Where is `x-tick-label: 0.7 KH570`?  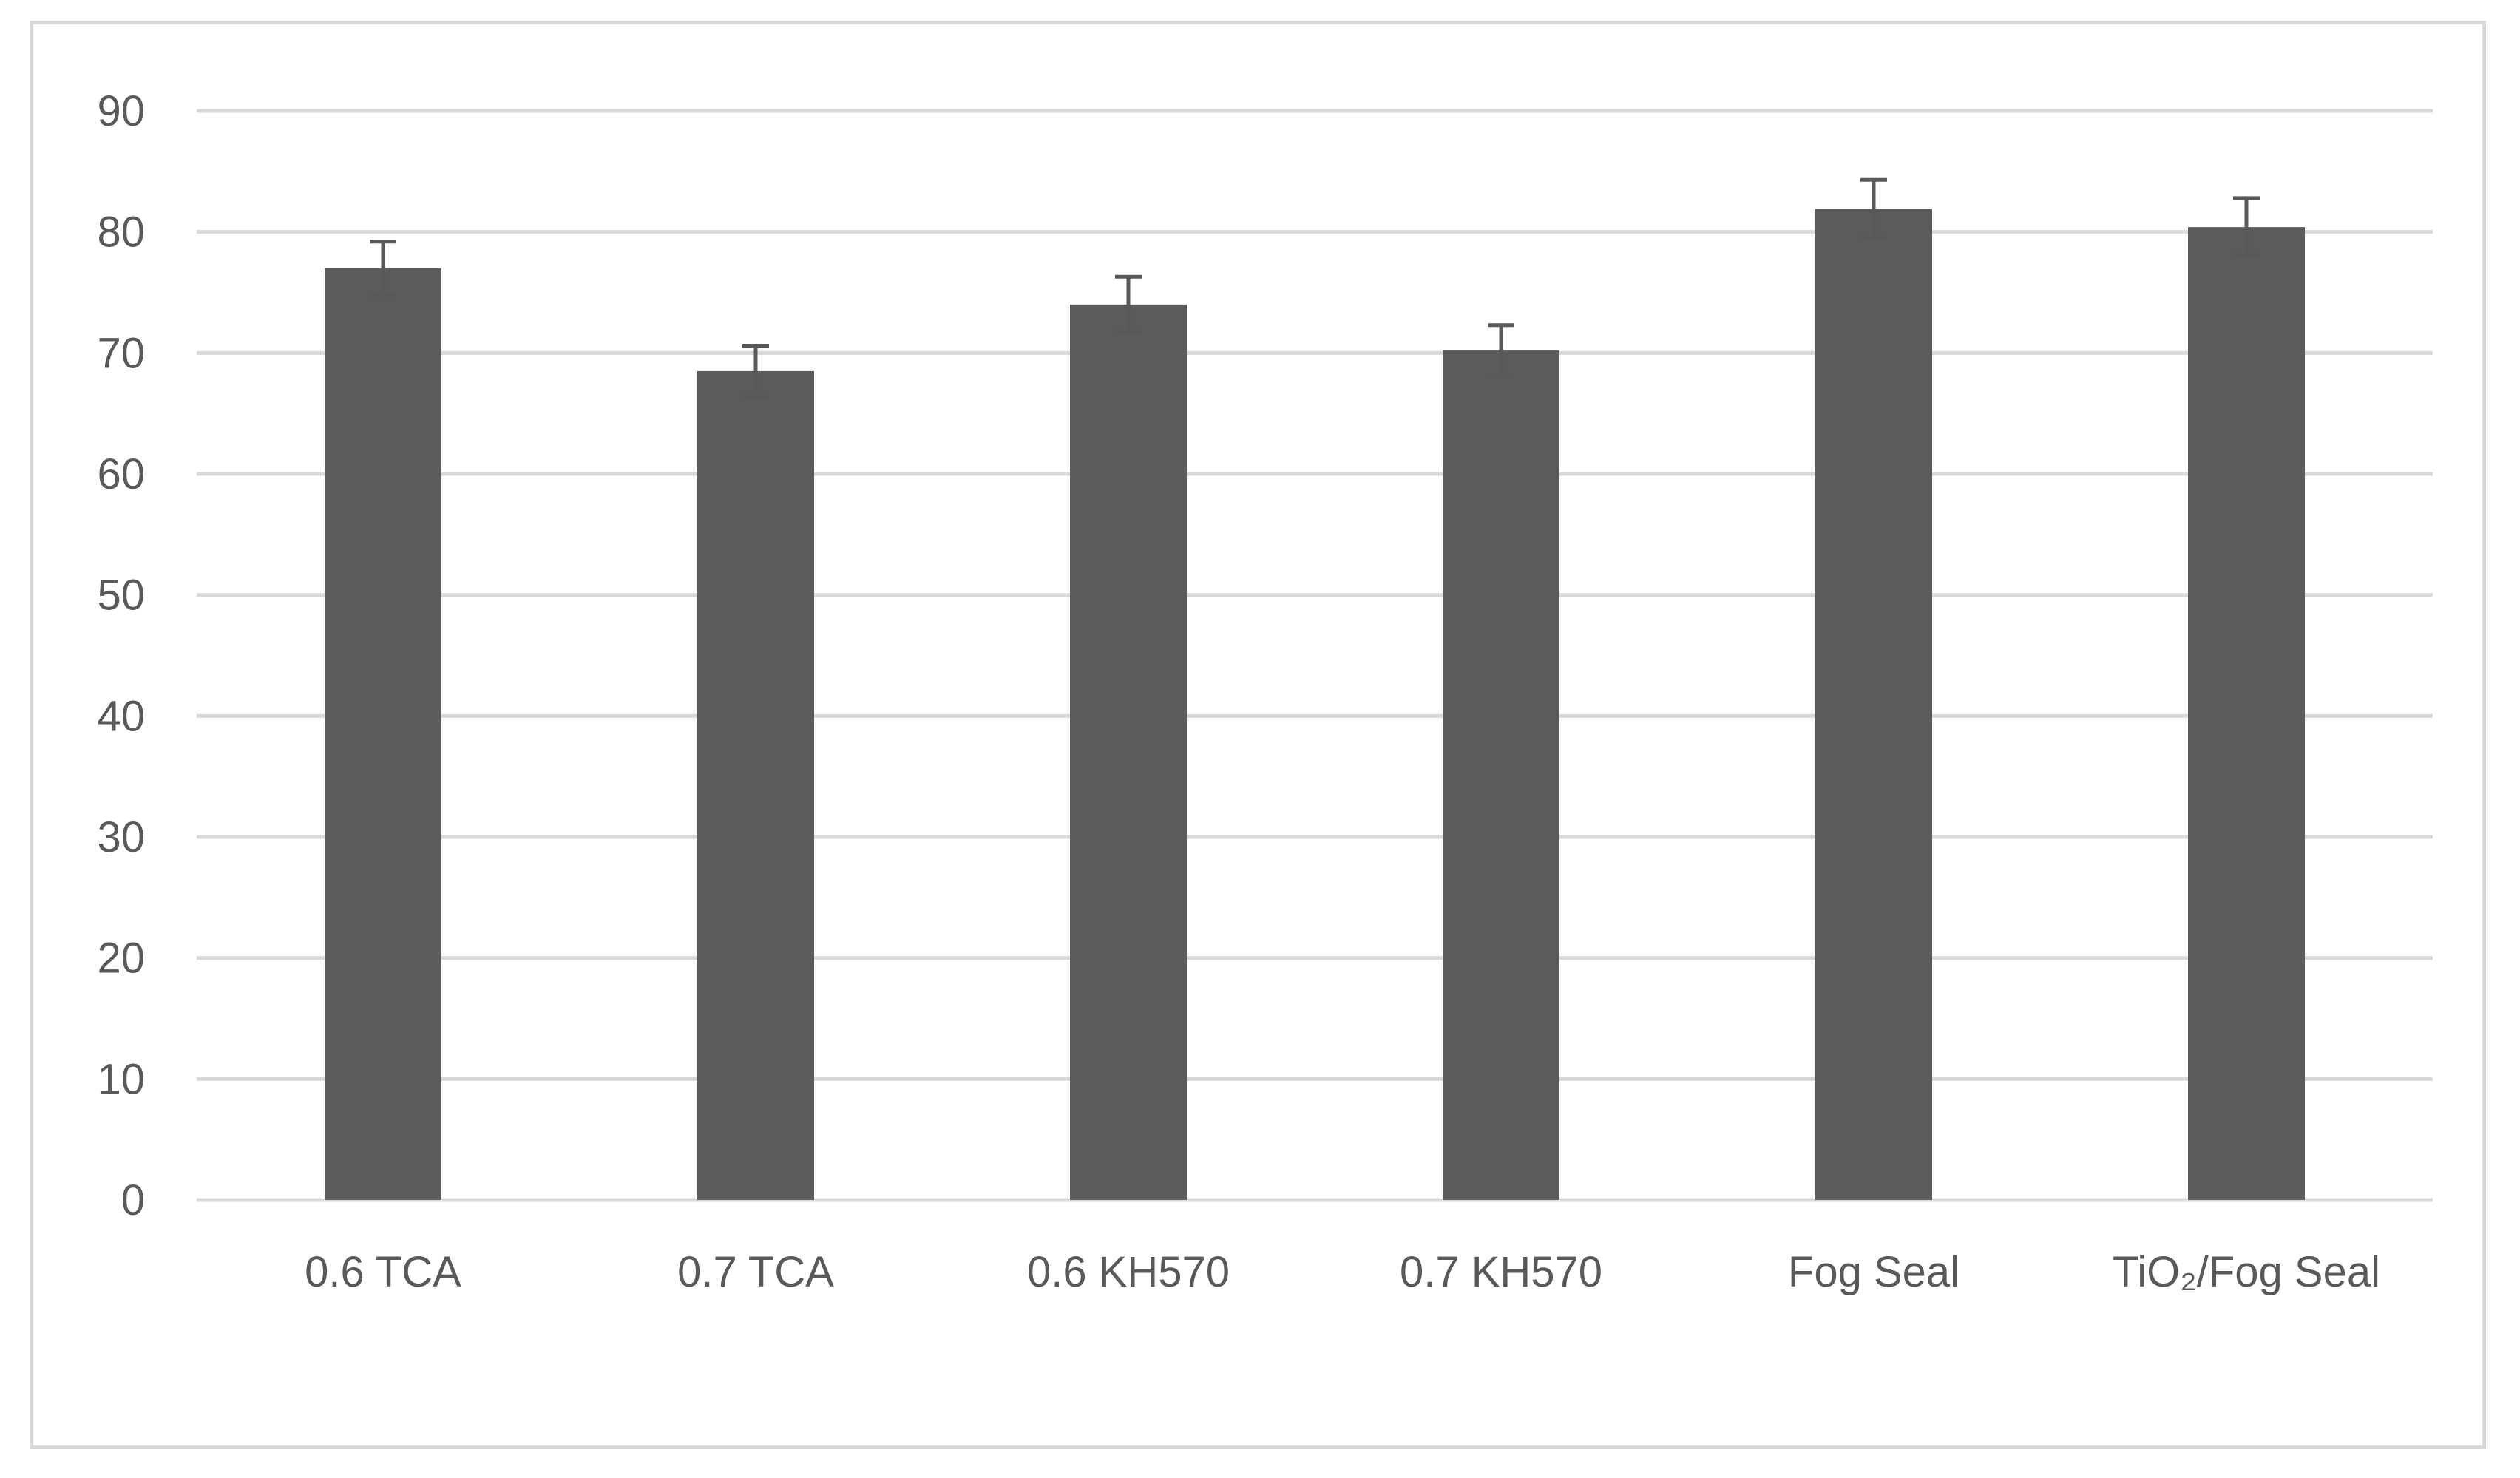
x-tick-label: 0.7 KH570 is located at coordinates (1501, 1272).